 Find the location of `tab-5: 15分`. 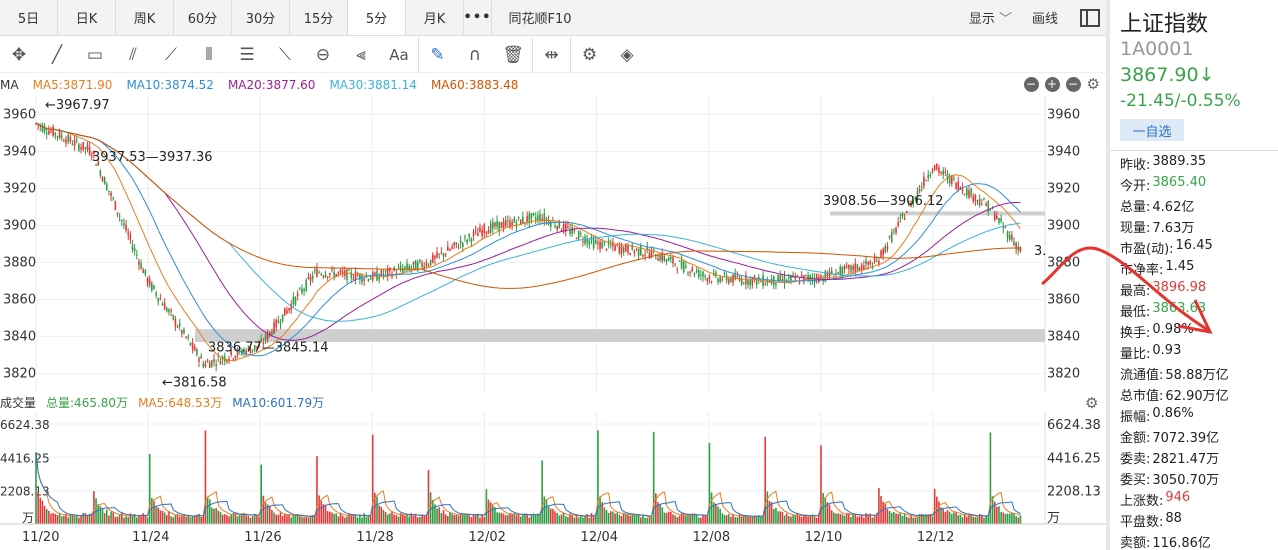

tab-5: 15分 is located at coordinates (319, 17).